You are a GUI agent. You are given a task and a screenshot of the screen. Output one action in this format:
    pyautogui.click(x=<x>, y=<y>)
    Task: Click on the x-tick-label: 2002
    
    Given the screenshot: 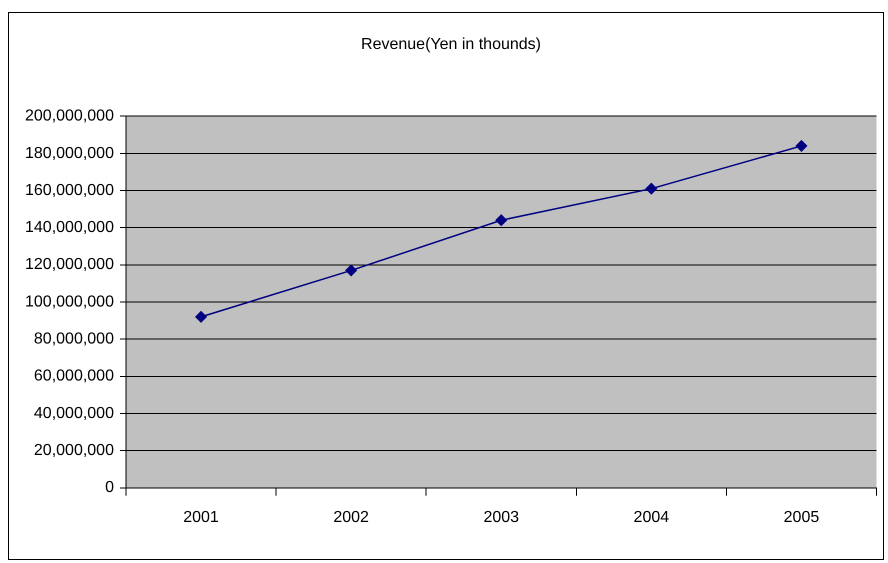 What is the action you would take?
    pyautogui.click(x=351, y=517)
    